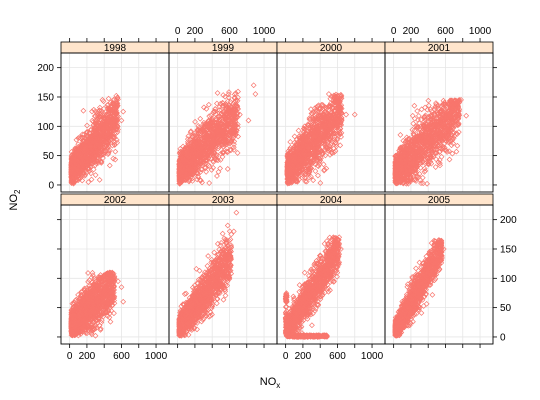 Image resolution: width=540 pixels, height=400 pixels. Describe the element at coordinates (439, 48) in the screenshot. I see `strip-label-2001: 2001` at that location.